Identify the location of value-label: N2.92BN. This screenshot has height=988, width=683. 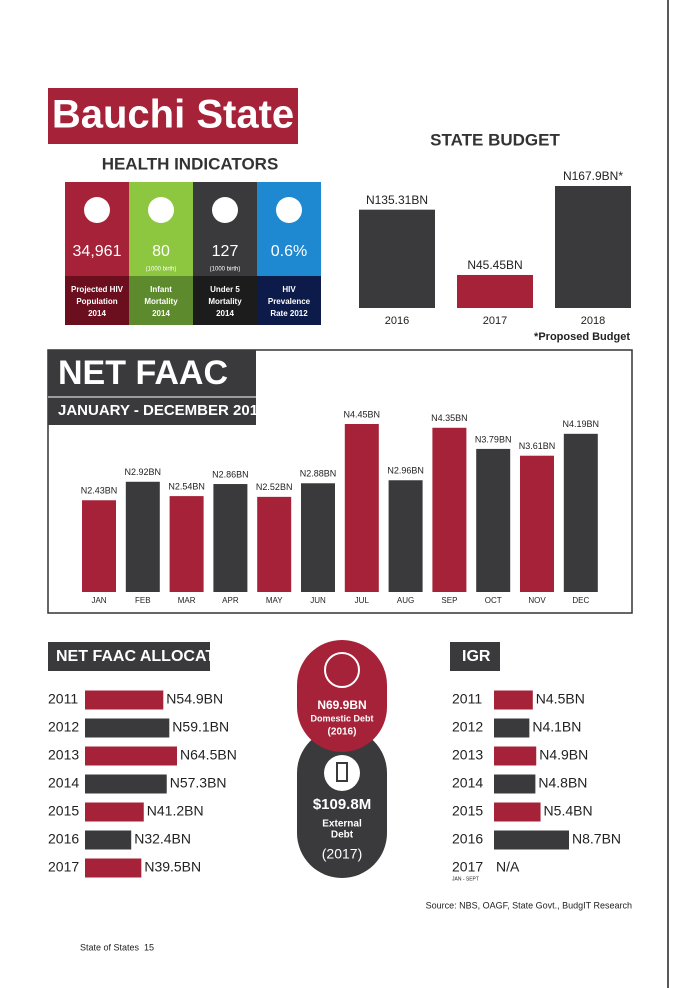
(143, 472).